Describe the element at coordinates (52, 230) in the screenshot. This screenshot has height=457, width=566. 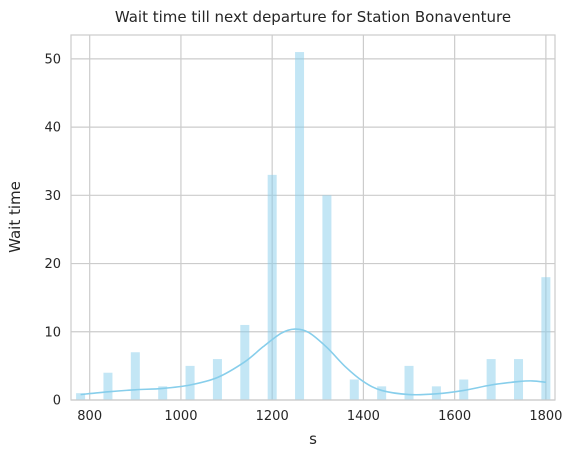
I see `y-tick-labels: 0 10 20 30 40 50` at that location.